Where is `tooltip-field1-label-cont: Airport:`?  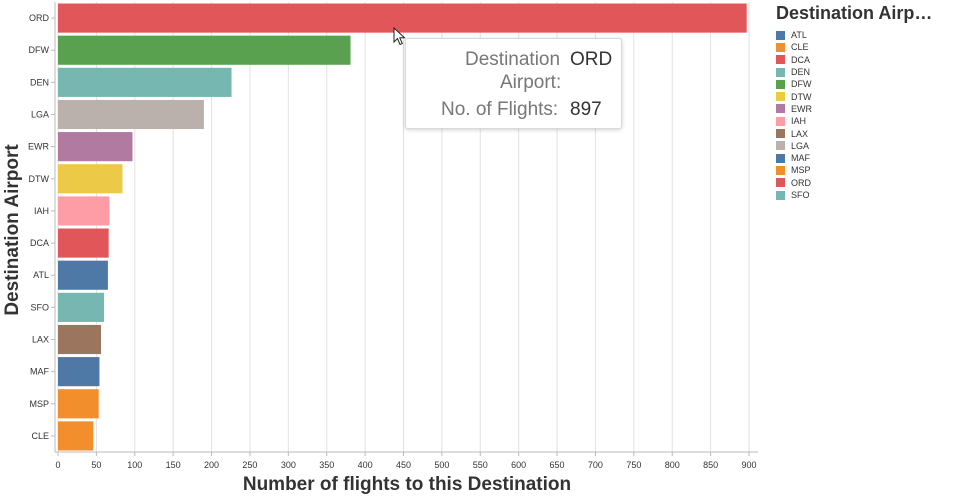
tooltip-field1-label-cont: Airport: is located at coordinates (531, 82).